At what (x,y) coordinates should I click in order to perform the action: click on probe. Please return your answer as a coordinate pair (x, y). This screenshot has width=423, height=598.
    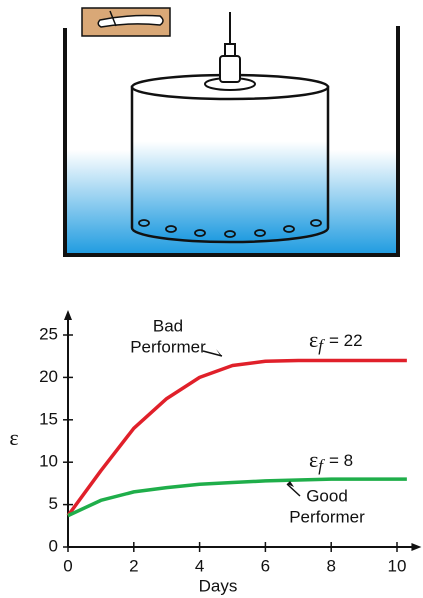
    Looking at the image, I should click on (230, 51).